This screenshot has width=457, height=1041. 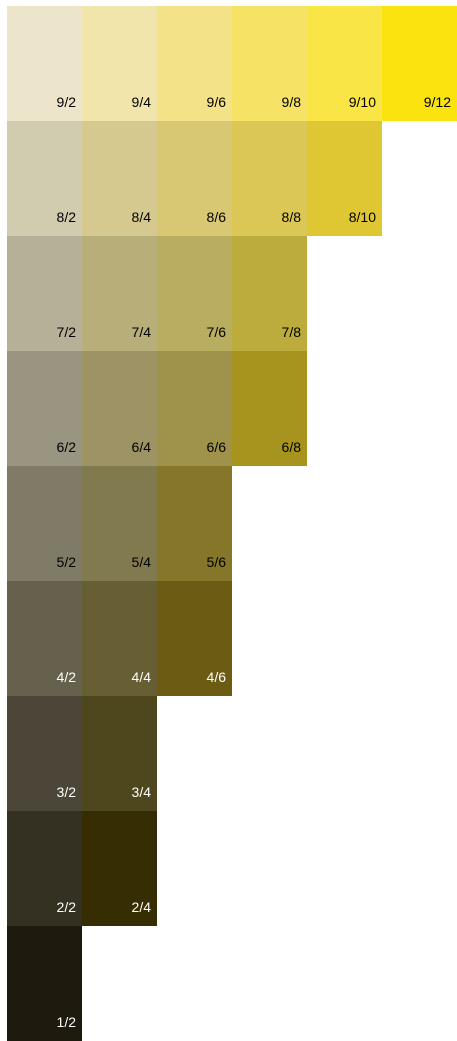 What do you see at coordinates (44, 293) in the screenshot?
I see `color-chip: 7/2` at bounding box center [44, 293].